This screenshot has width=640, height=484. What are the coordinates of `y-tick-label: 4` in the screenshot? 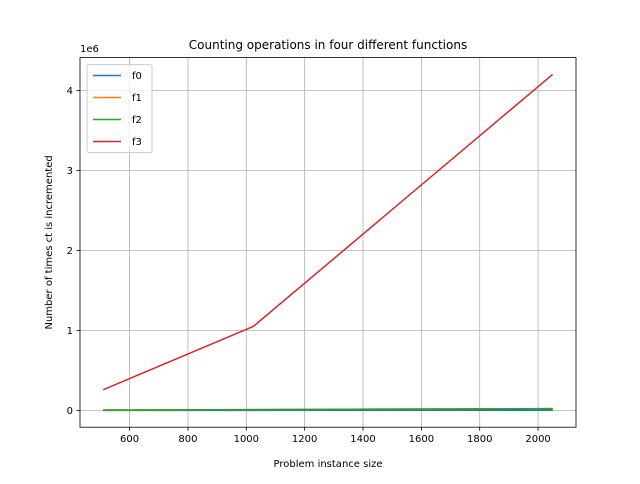 It's located at (70, 91).